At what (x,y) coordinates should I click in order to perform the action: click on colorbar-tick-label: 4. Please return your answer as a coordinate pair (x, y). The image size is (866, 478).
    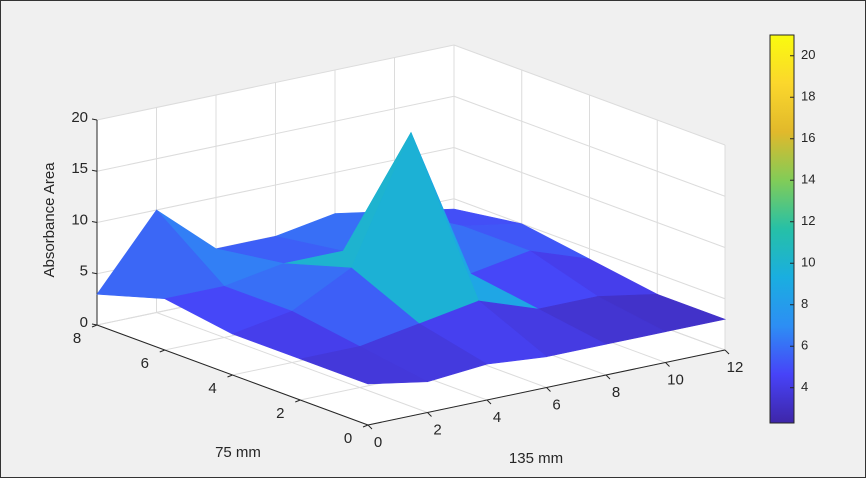
    Looking at the image, I should click on (804, 386).